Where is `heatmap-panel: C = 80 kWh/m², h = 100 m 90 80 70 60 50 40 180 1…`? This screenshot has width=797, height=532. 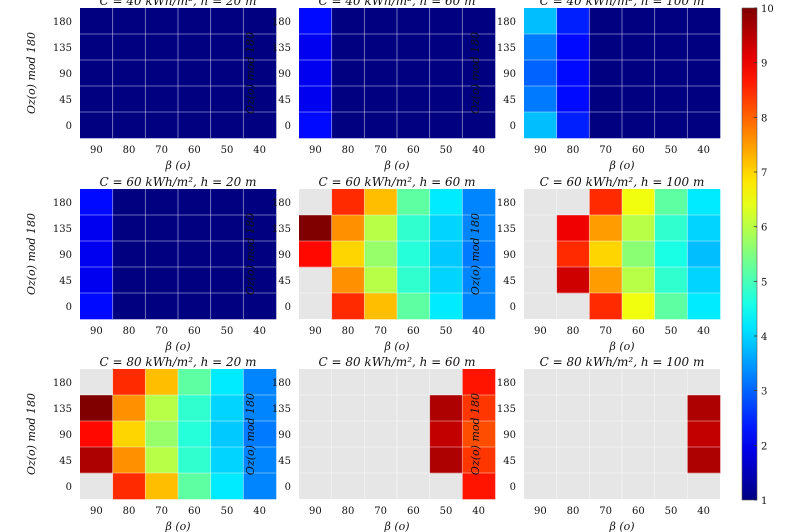 heatmap-panel: C = 80 kWh/m², h = 100 m 90 80 70 60 50 40 180 1… is located at coordinates (595, 443).